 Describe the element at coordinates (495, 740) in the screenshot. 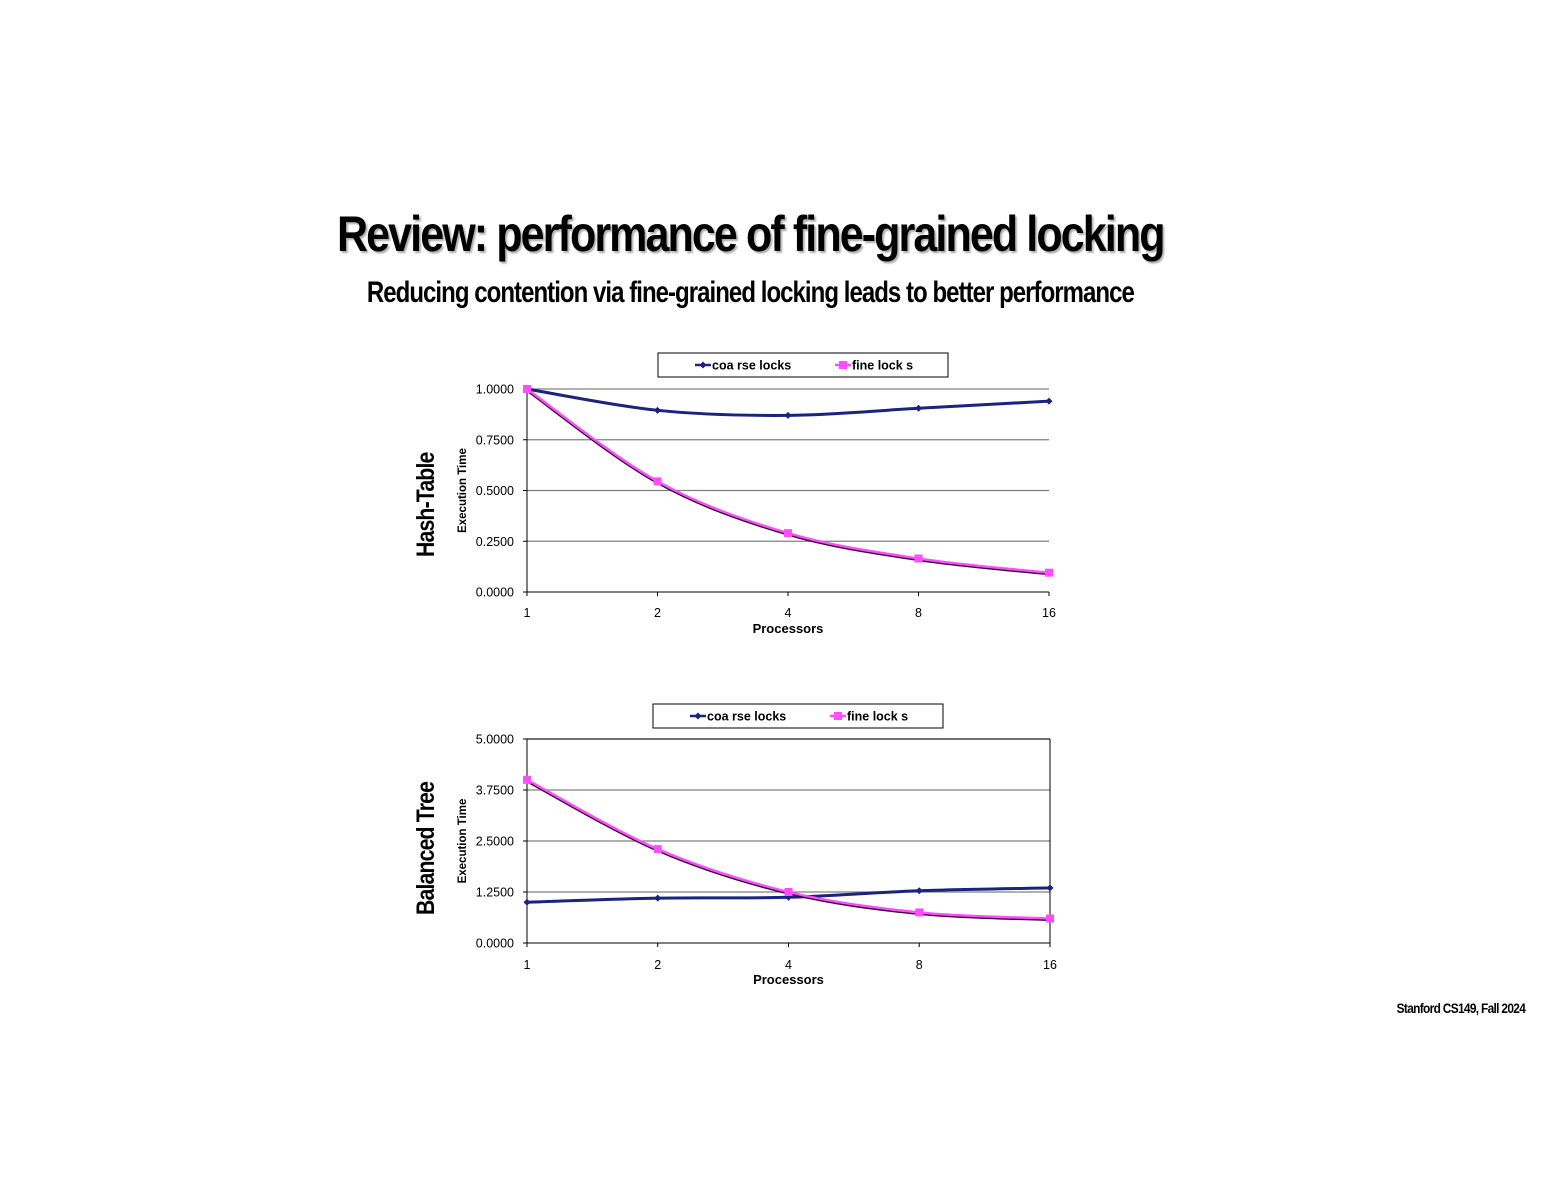

I see `y-tick-label: 5.0000` at that location.